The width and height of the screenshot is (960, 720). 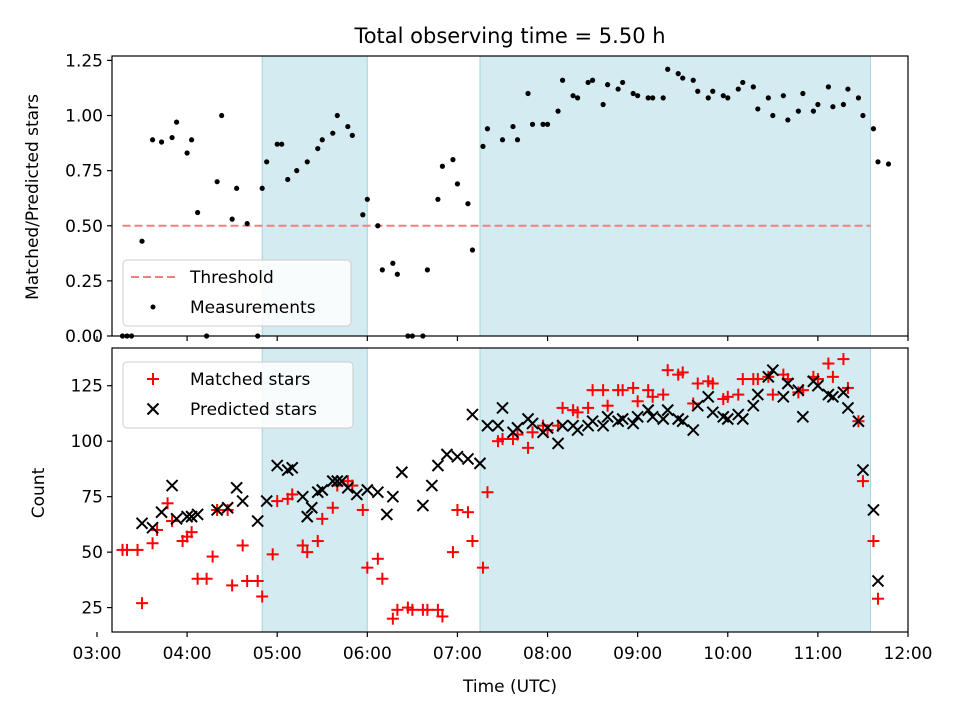 What do you see at coordinates (237, 293) in the screenshot?
I see `top-legend: Threshold Measurements` at bounding box center [237, 293].